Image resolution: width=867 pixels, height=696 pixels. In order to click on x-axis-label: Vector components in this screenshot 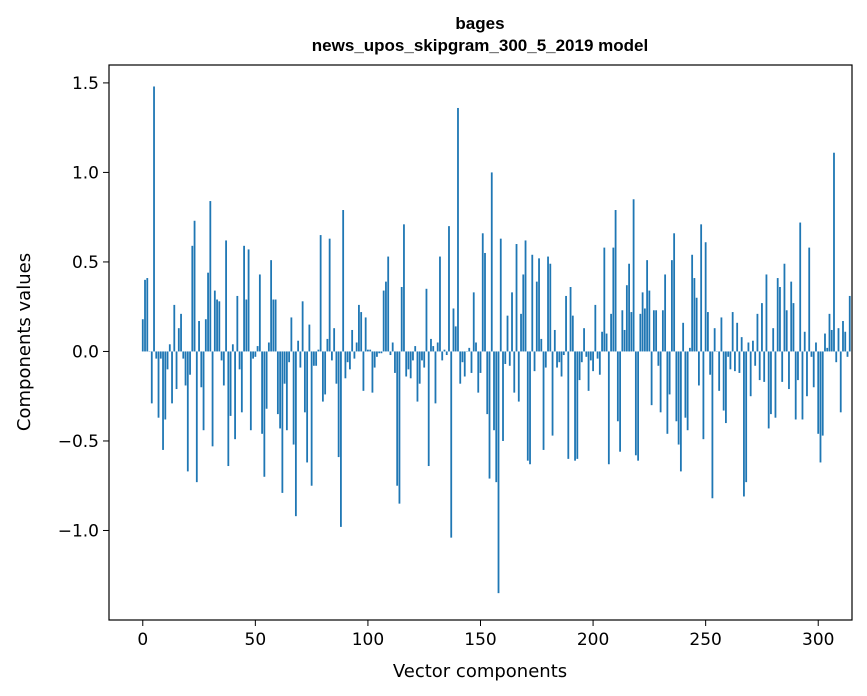, I will do `click(480, 671)`.